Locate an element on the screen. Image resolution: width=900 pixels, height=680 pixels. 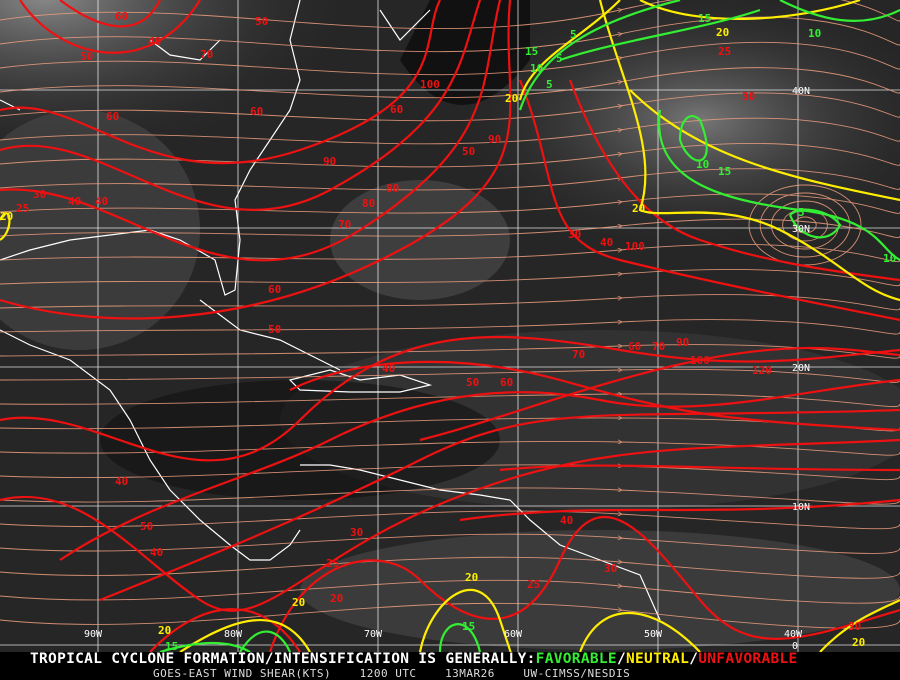
longitude-label: 50W is located at coordinates (653, 634).